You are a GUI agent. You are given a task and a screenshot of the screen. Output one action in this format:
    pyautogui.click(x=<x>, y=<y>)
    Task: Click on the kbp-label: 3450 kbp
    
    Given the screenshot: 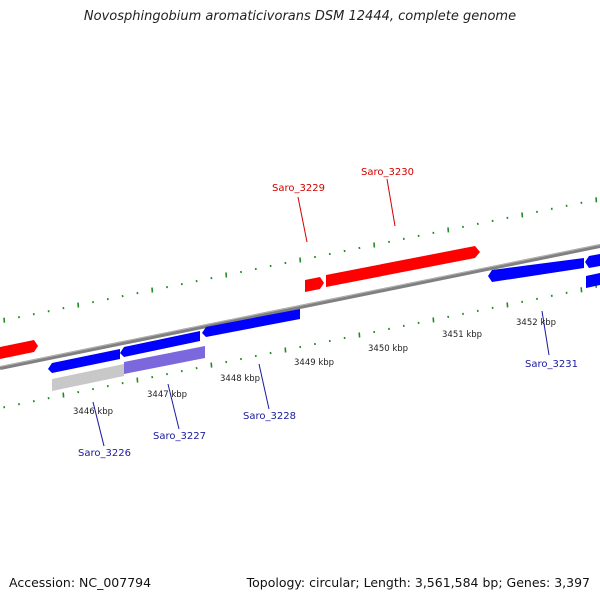 What is the action you would take?
    pyautogui.click(x=388, y=349)
    